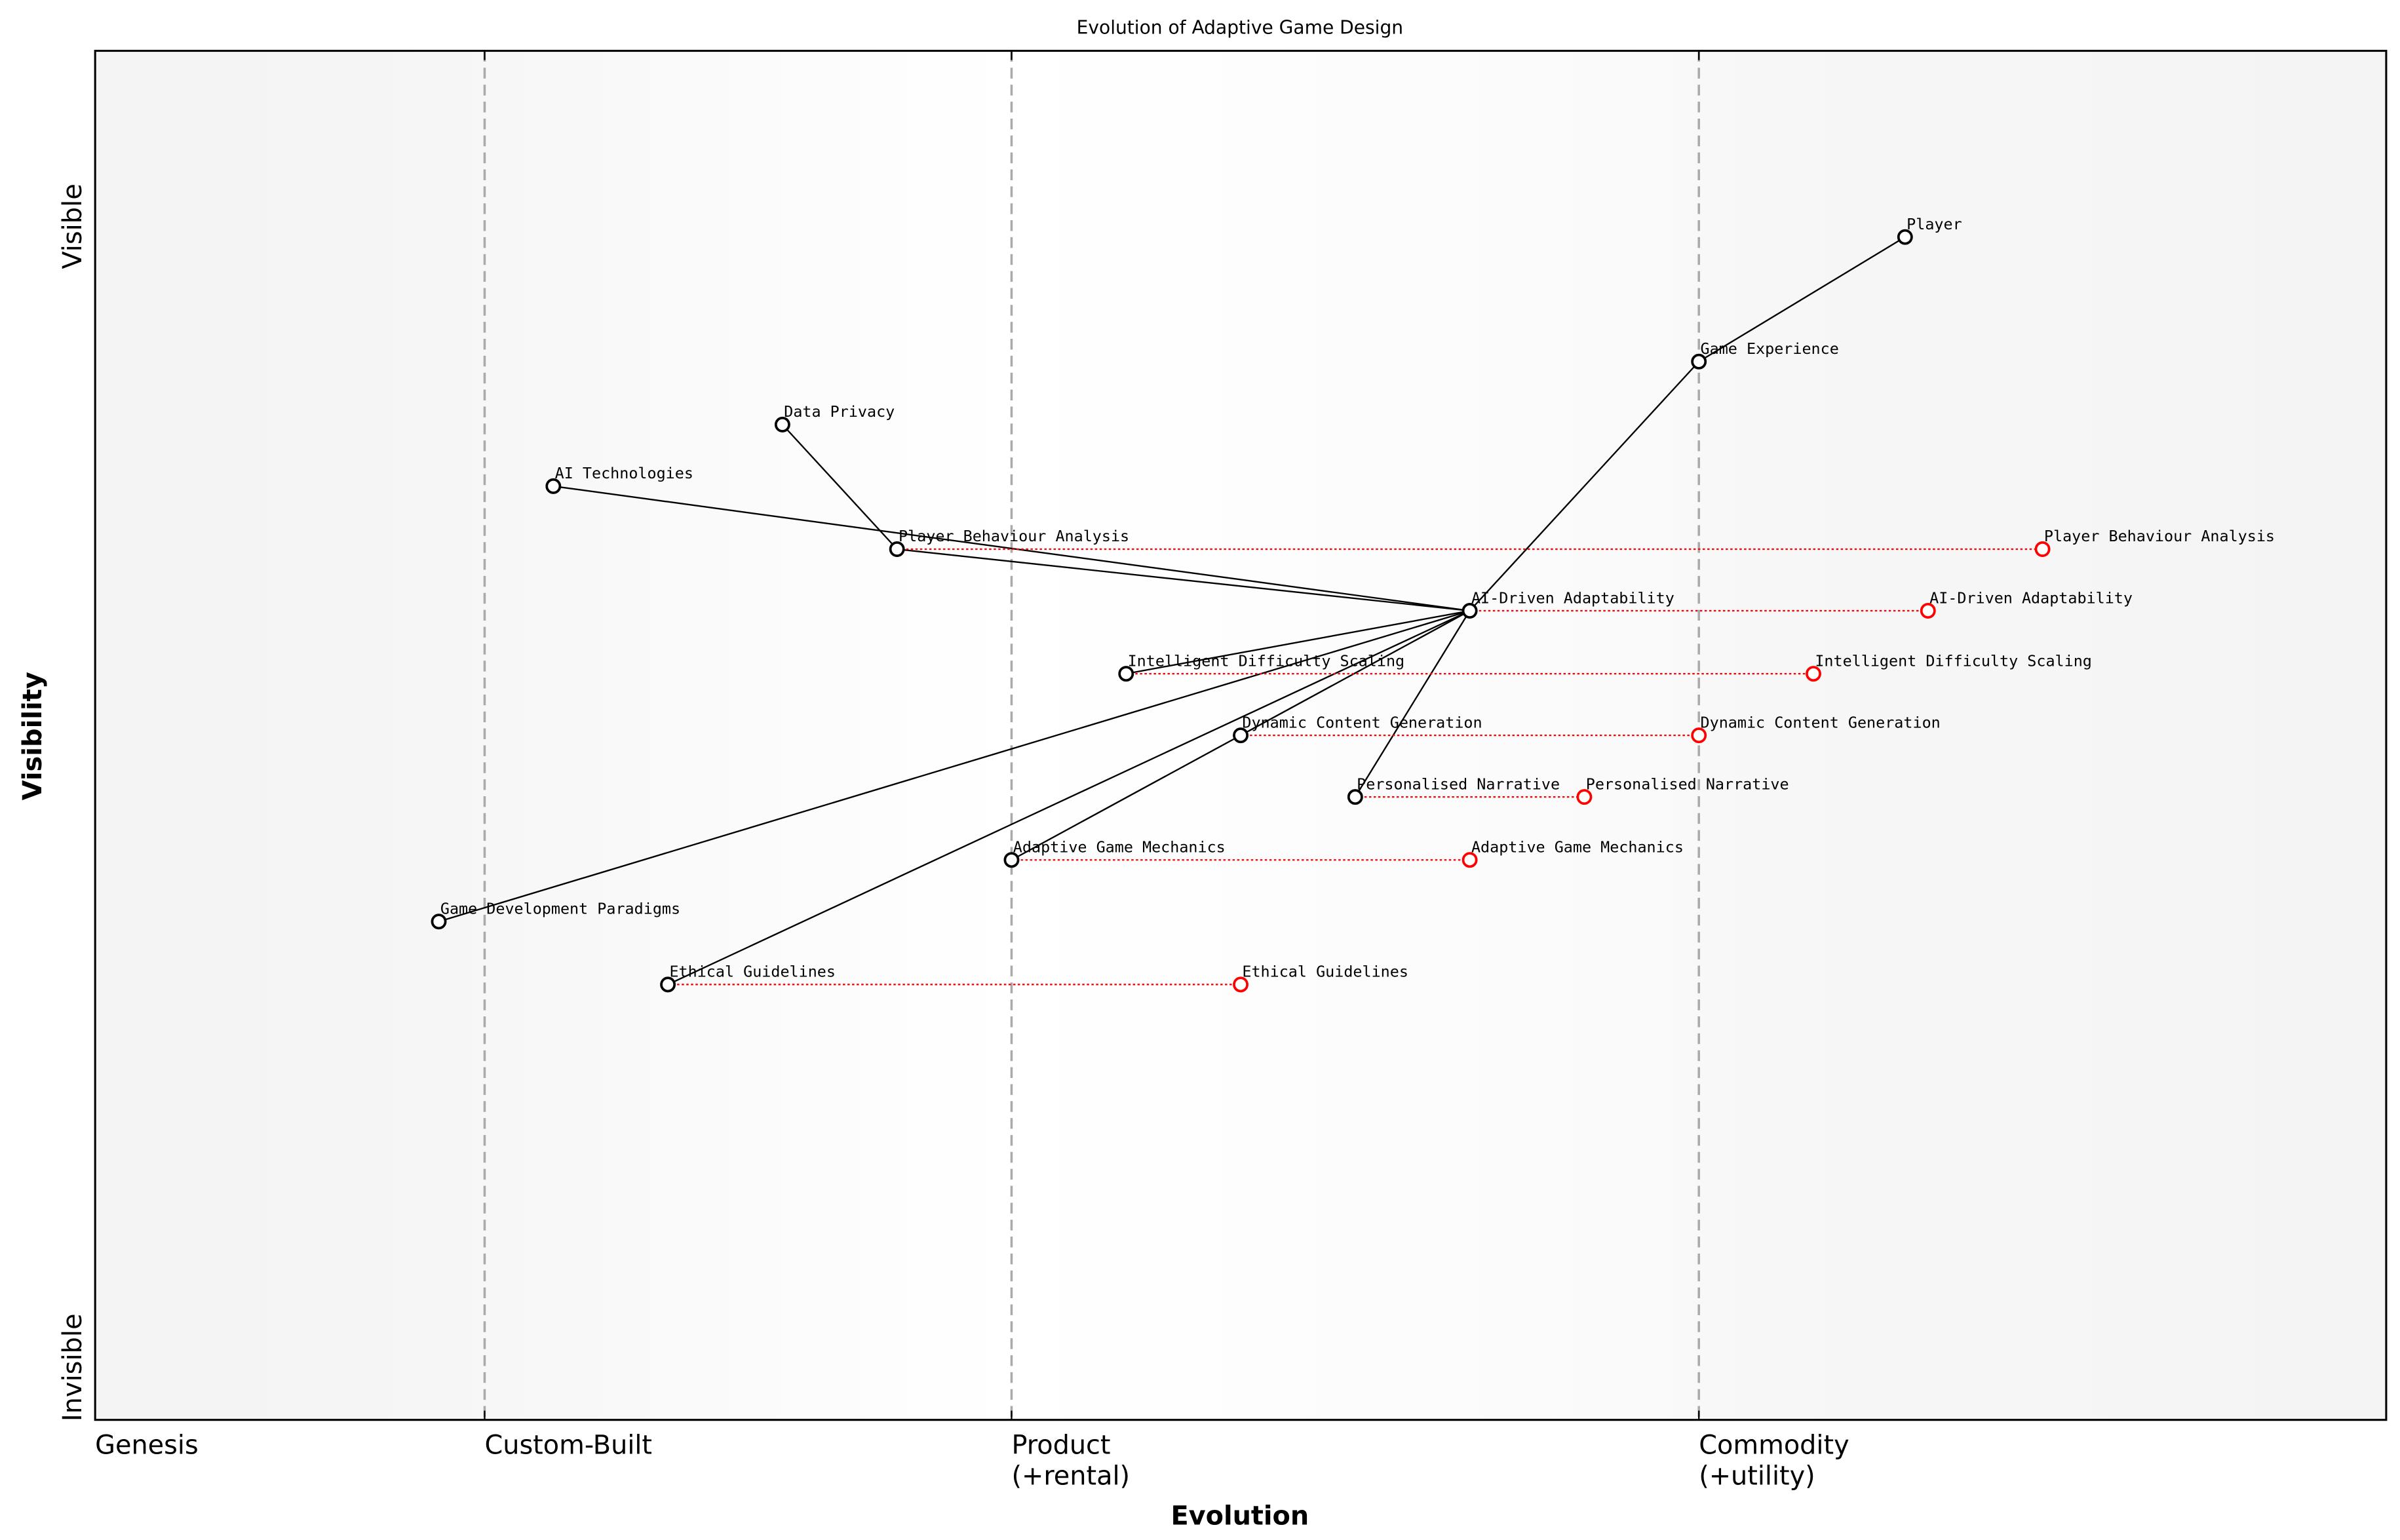 The width and height of the screenshot is (2400, 1540). What do you see at coordinates (1770, 348) in the screenshot?
I see `node-label-game-experience: Game Experience` at bounding box center [1770, 348].